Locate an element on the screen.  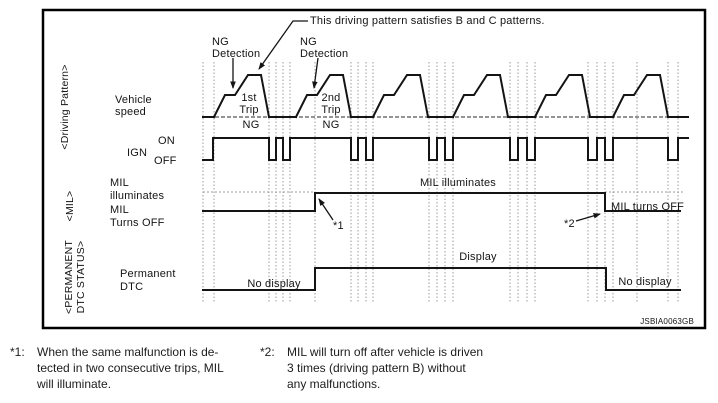
row-label-mil-2: illuminates is located at coordinates (137, 196).